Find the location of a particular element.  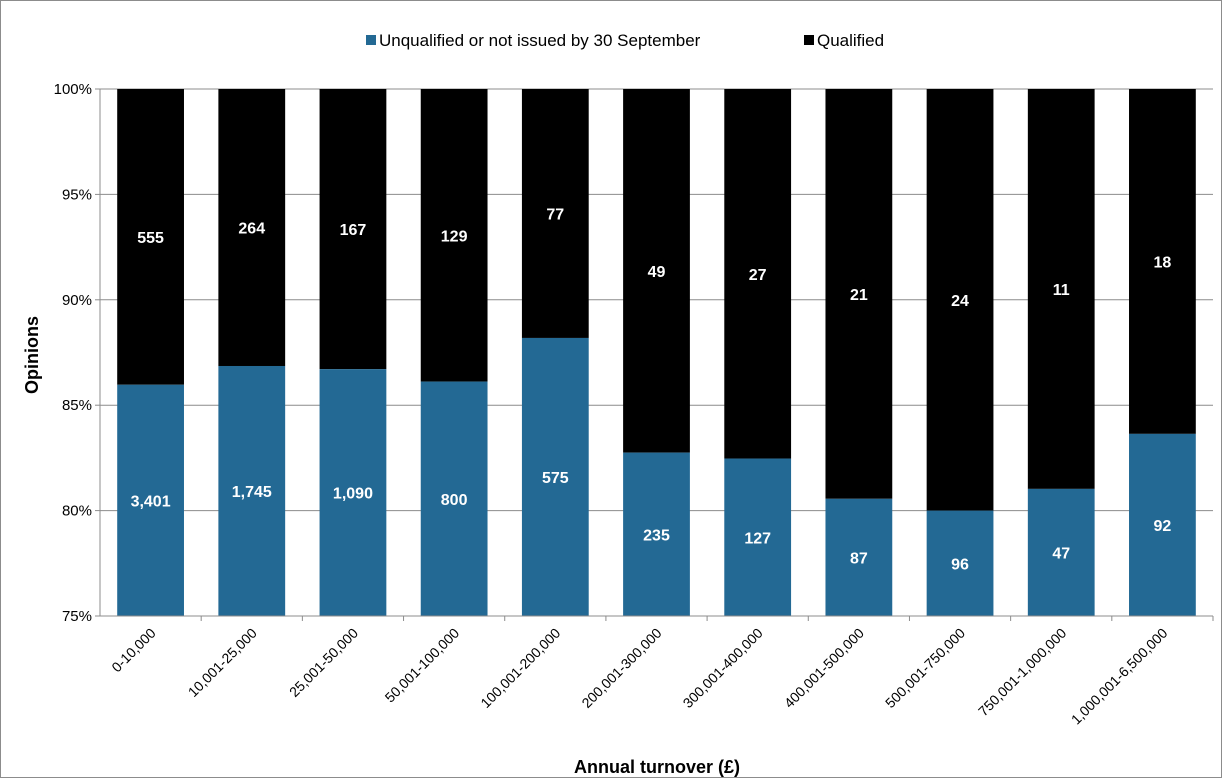

x-tick-label: 1,000,001-6,500,000 is located at coordinates (1119, 676).